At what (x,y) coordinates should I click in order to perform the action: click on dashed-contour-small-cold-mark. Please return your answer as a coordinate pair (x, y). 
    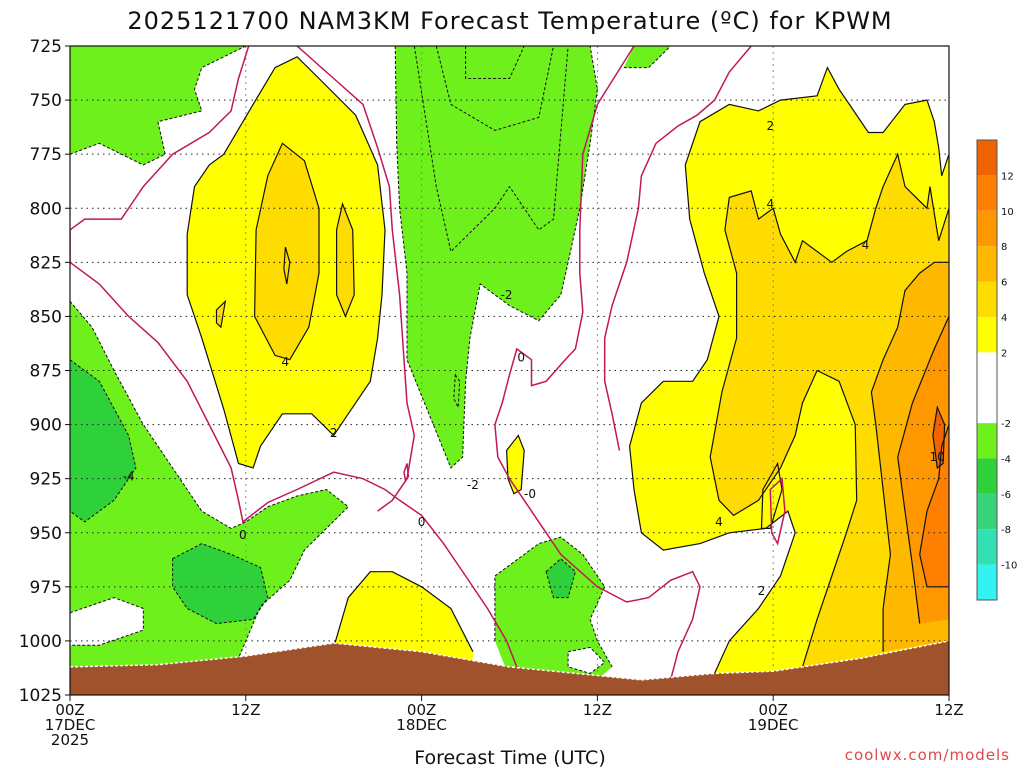
    Looking at the image, I should click on (457, 391).